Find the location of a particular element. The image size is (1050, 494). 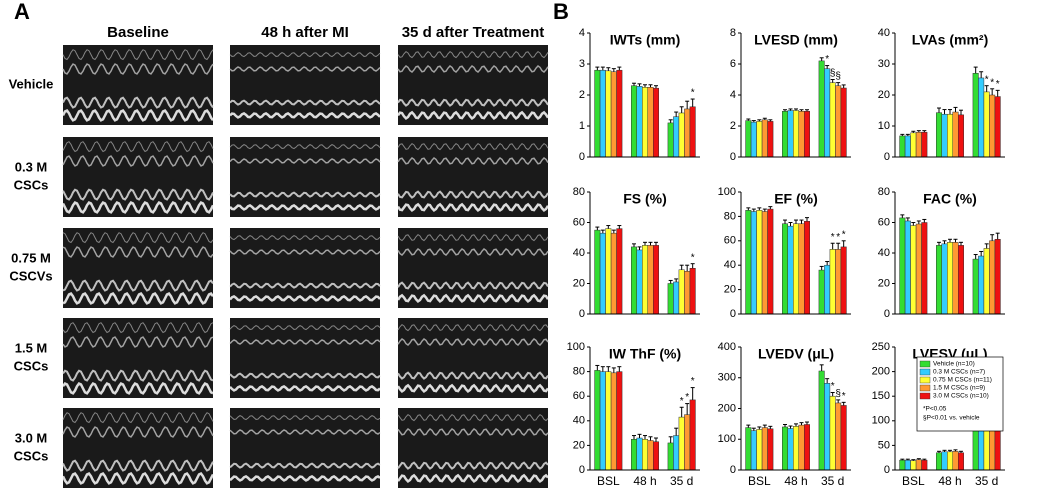

legend-label: 1.5 M CSCs (n=9) is located at coordinates (959, 388).